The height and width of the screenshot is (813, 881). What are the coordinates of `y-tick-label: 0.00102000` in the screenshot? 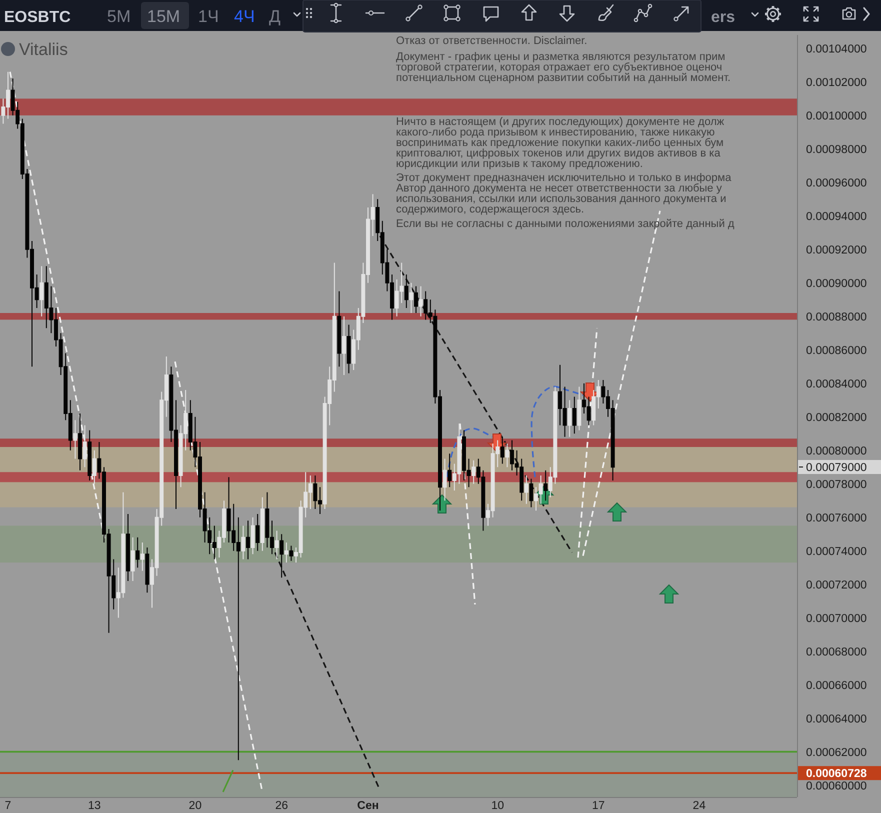 It's located at (836, 82).